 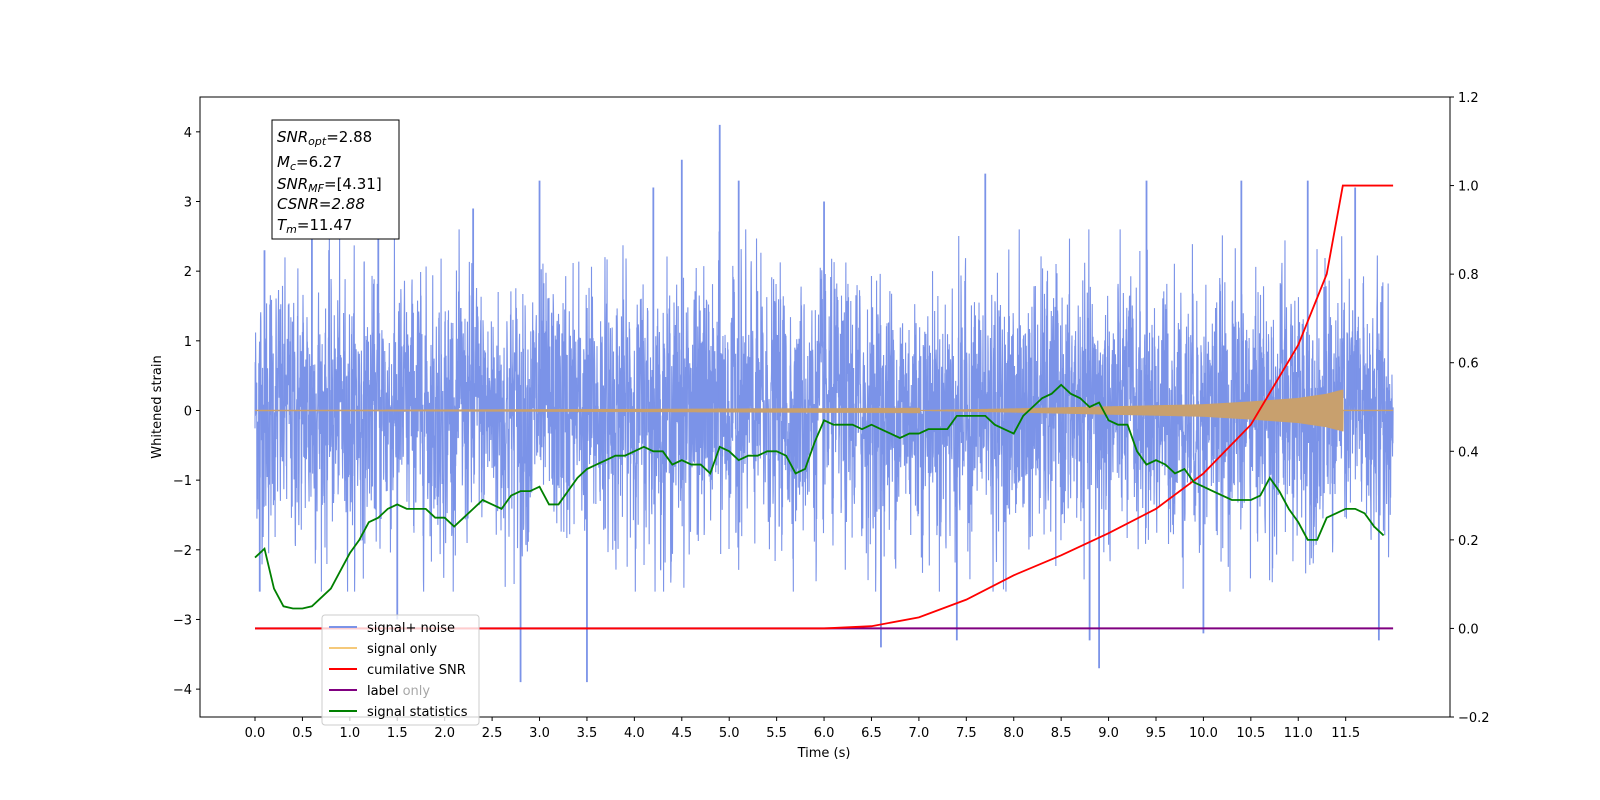 I want to click on x-tick-label: 7.5, so click(x=966, y=733).